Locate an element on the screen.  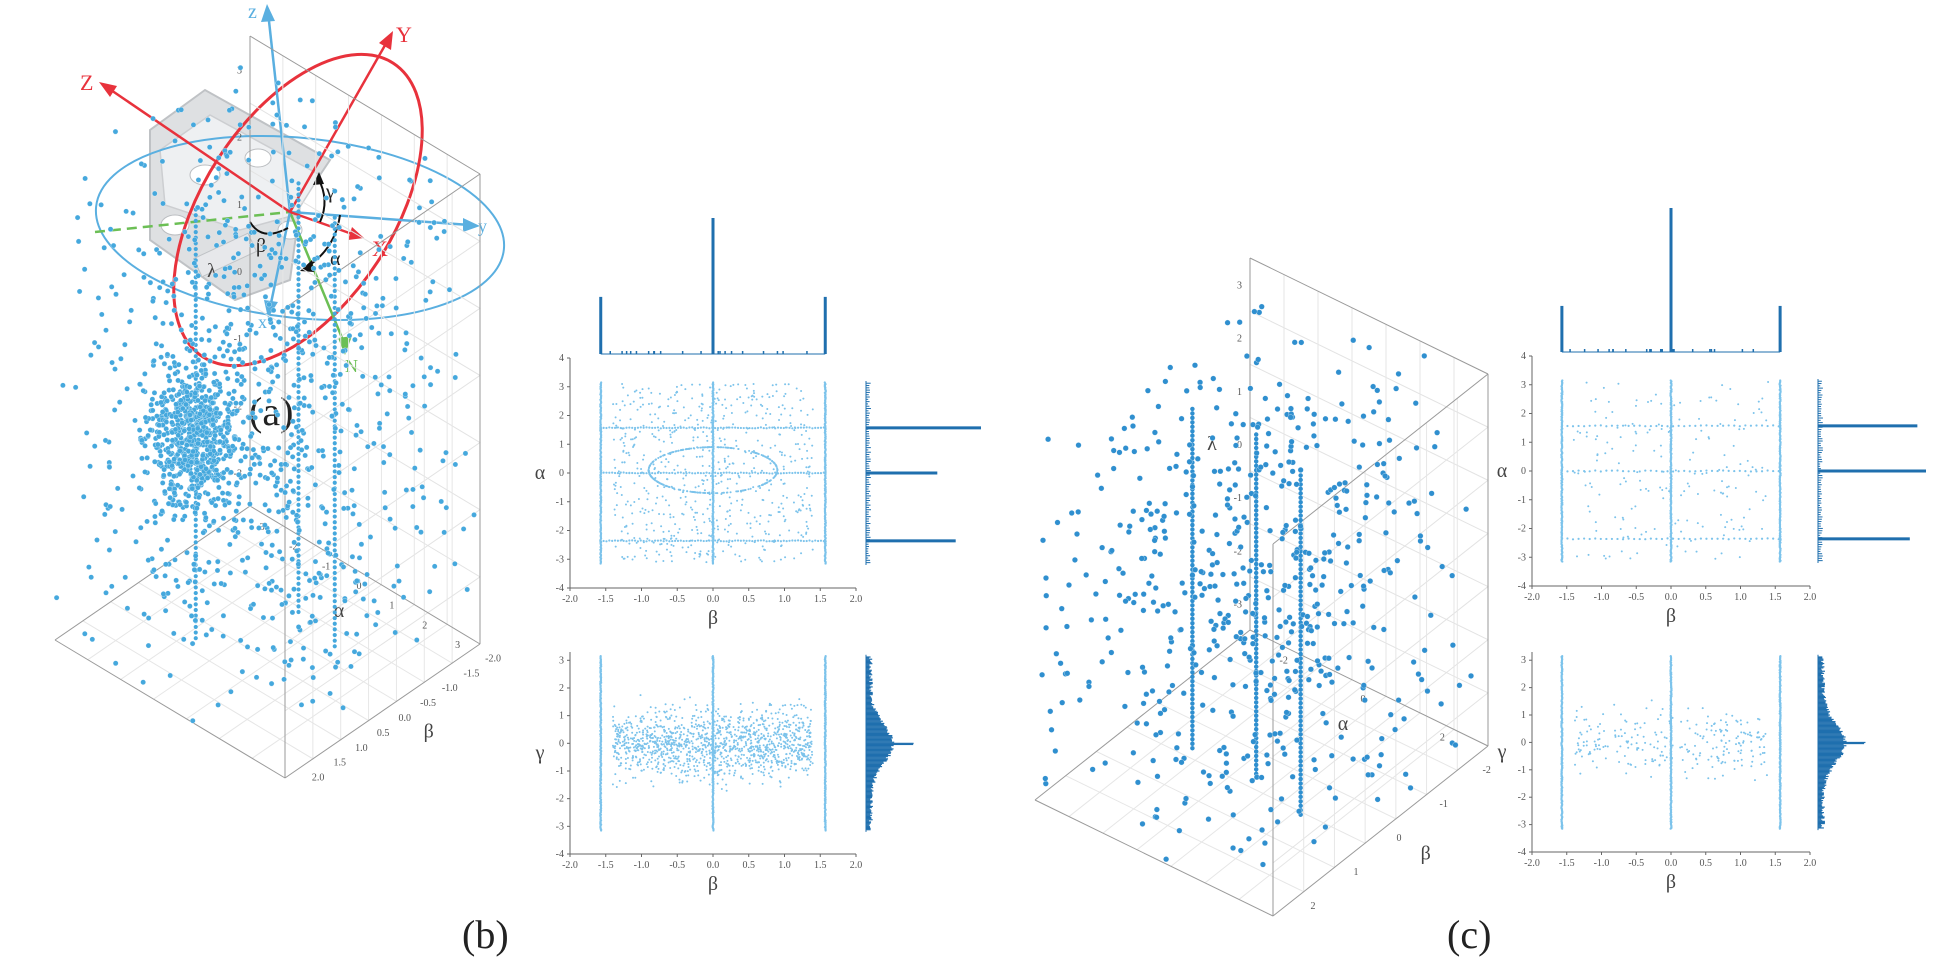
top-histogram-bar is located at coordinates (682, 352).